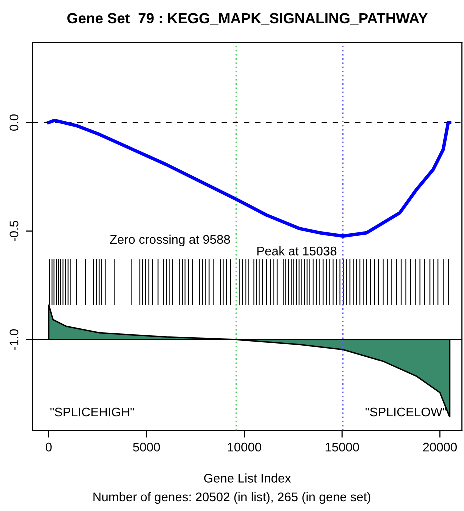 This screenshot has width=464, height=511. What do you see at coordinates (232, 498) in the screenshot?
I see `text: Number of genes: 20502 (in list), 265 (in gene set)` at bounding box center [232, 498].